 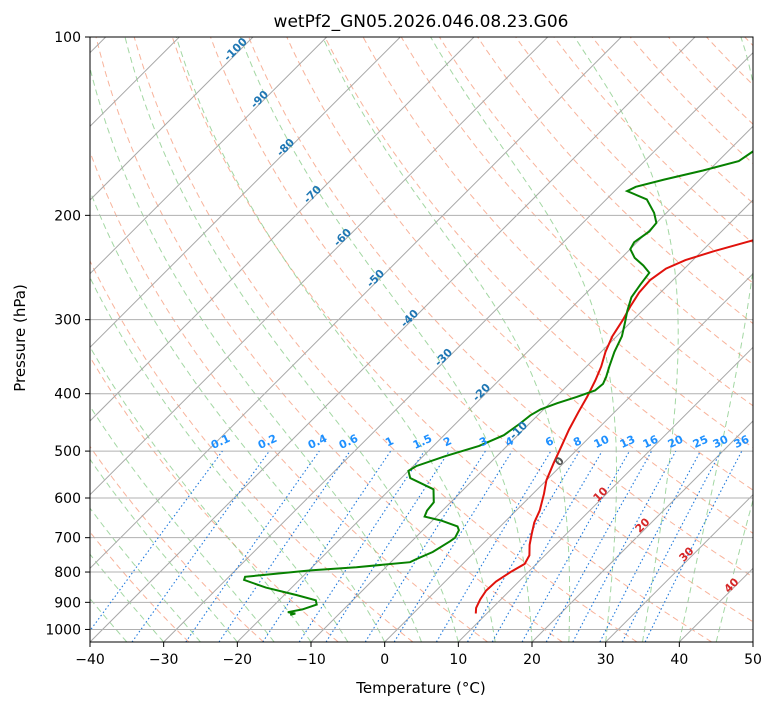 What do you see at coordinates (742, 442) in the screenshot?
I see `mixing-ratio-label: 36` at bounding box center [742, 442].